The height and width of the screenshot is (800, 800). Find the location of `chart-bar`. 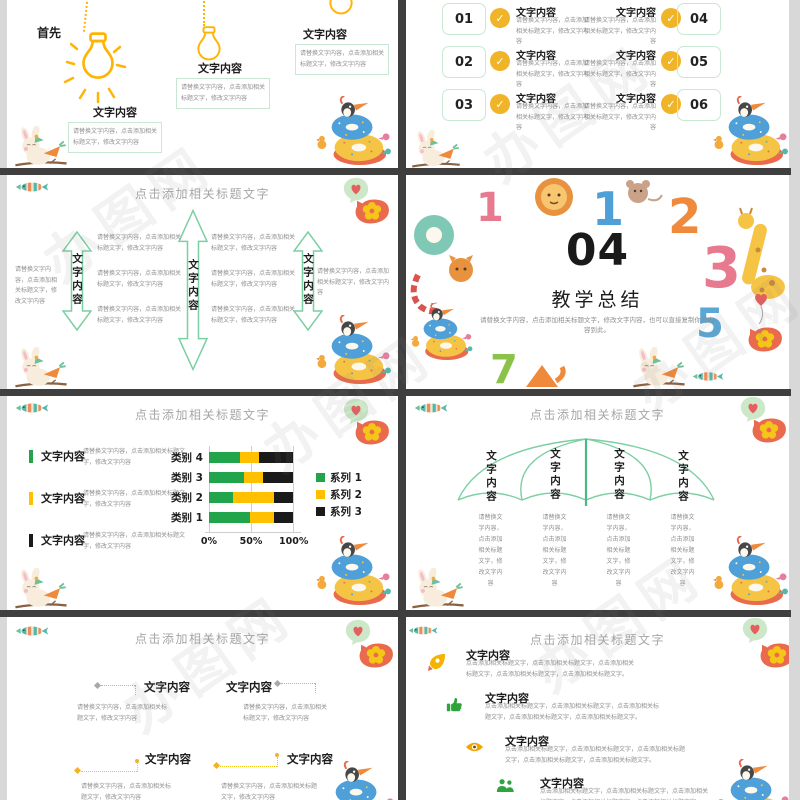

chart-bar is located at coordinates (251, 517).